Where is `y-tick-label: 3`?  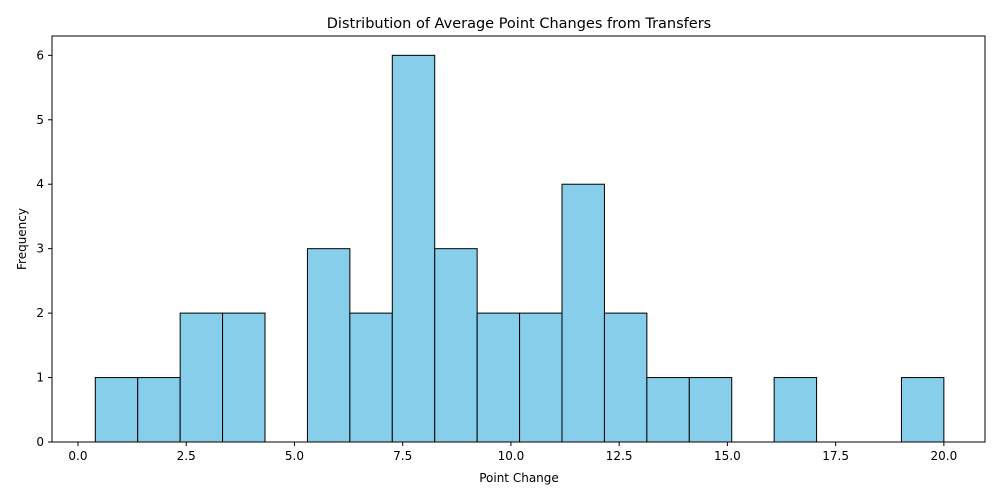 y-tick-label: 3 is located at coordinates (40, 249).